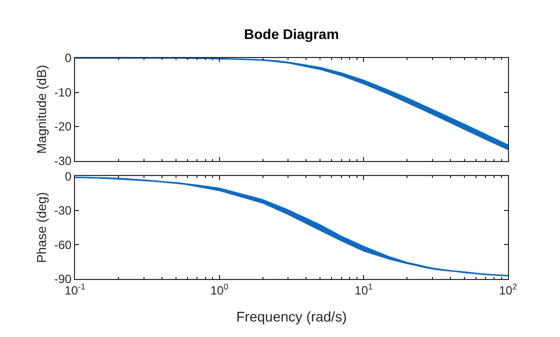 This screenshot has width=560, height=337. What do you see at coordinates (42, 228) in the screenshot?
I see `y-axis-title: Phase (deg)` at bounding box center [42, 228].